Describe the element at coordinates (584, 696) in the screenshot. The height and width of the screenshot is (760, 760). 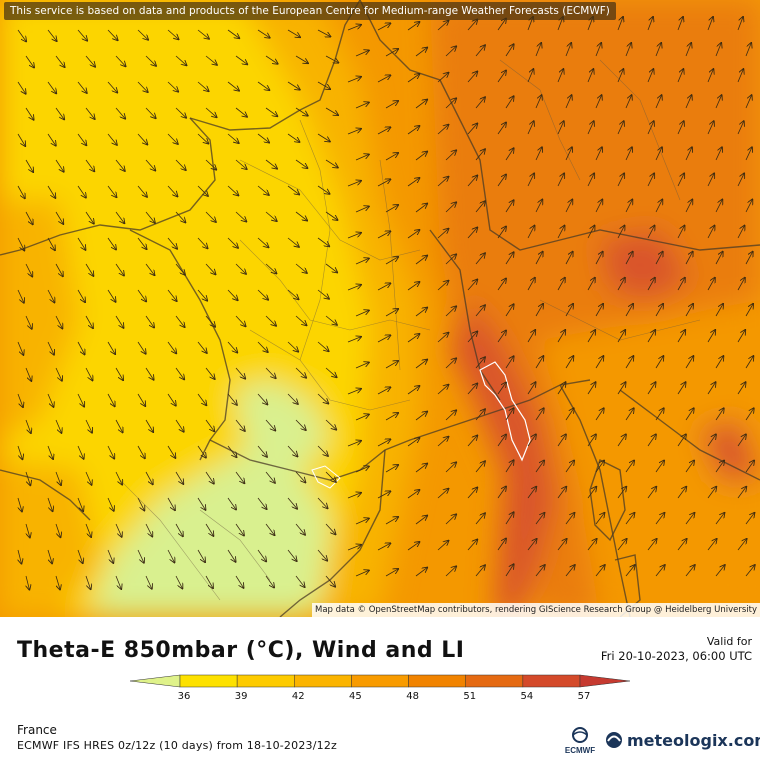
I see `legend-tick-label: 57` at that location.